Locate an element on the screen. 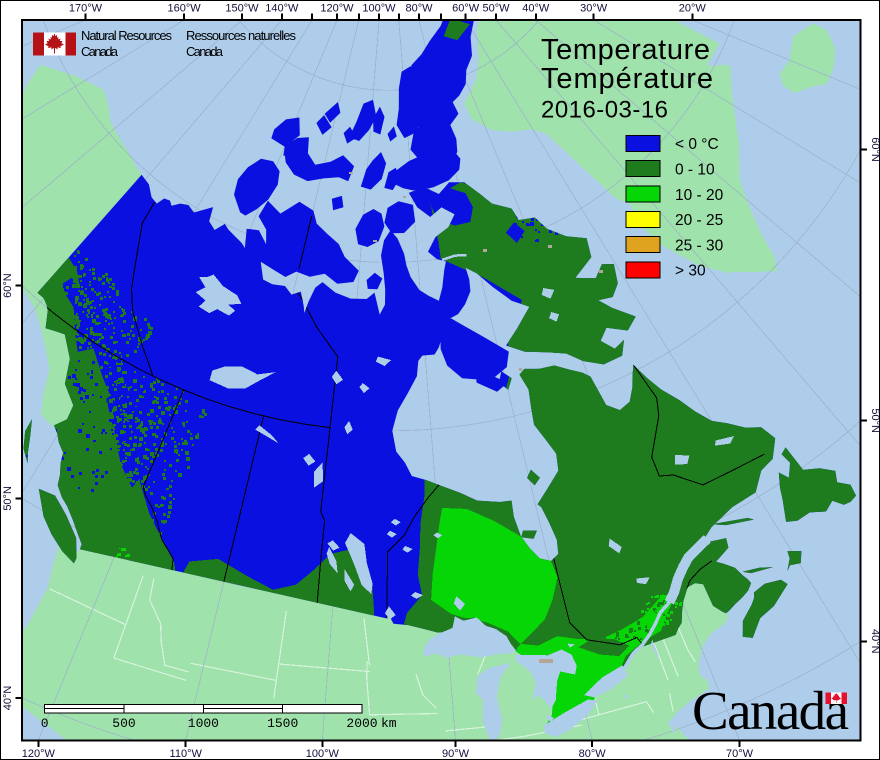 Image resolution: width=880 pixels, height=760 pixels. svg-text: > 30 is located at coordinates (690, 271).